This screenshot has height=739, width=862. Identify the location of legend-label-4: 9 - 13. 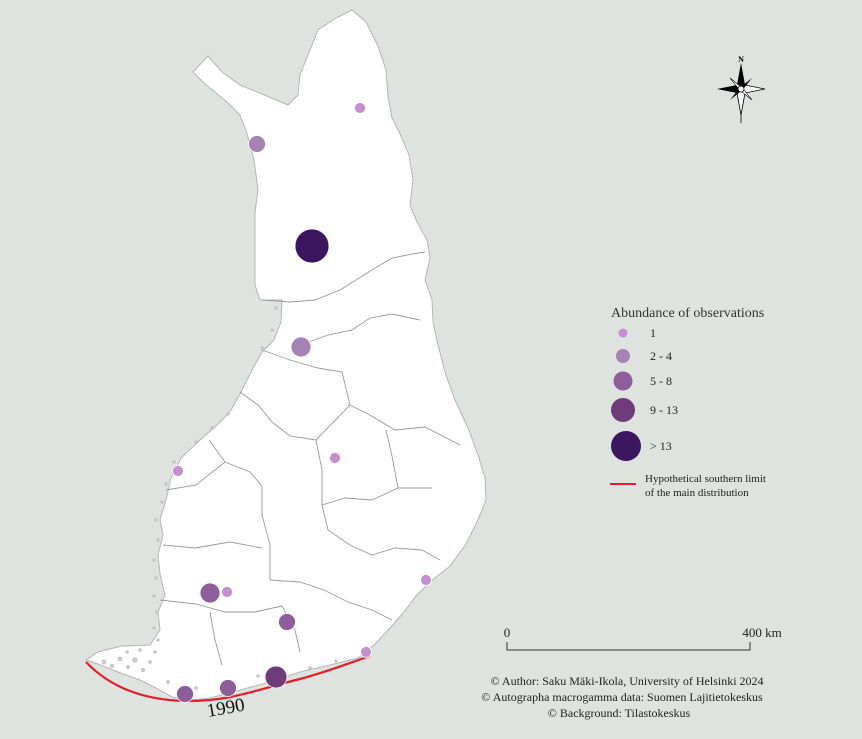
(664, 410).